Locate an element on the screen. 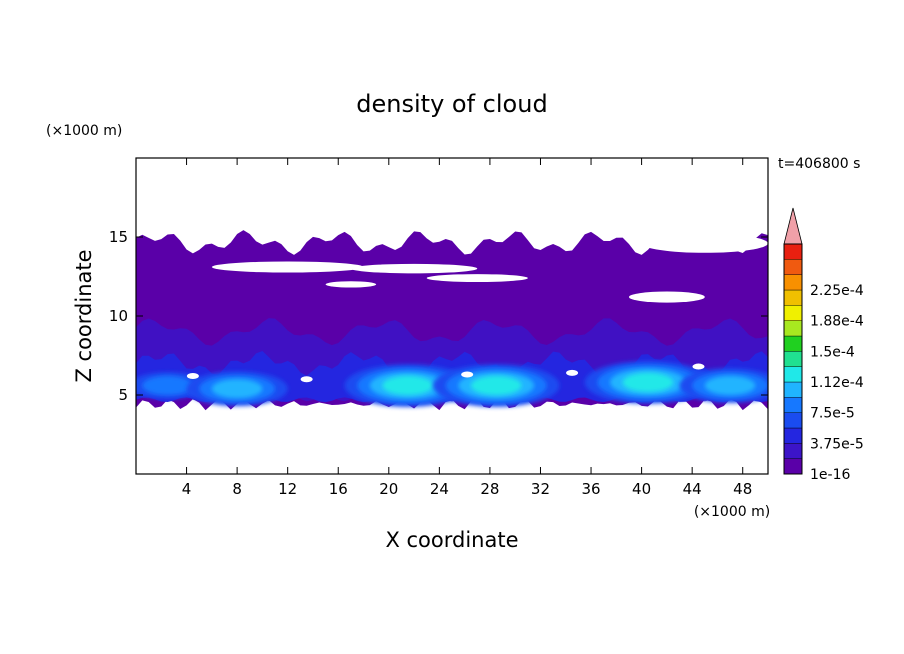 The width and height of the screenshot is (904, 654). x-tick-label: 20 is located at coordinates (388, 489).